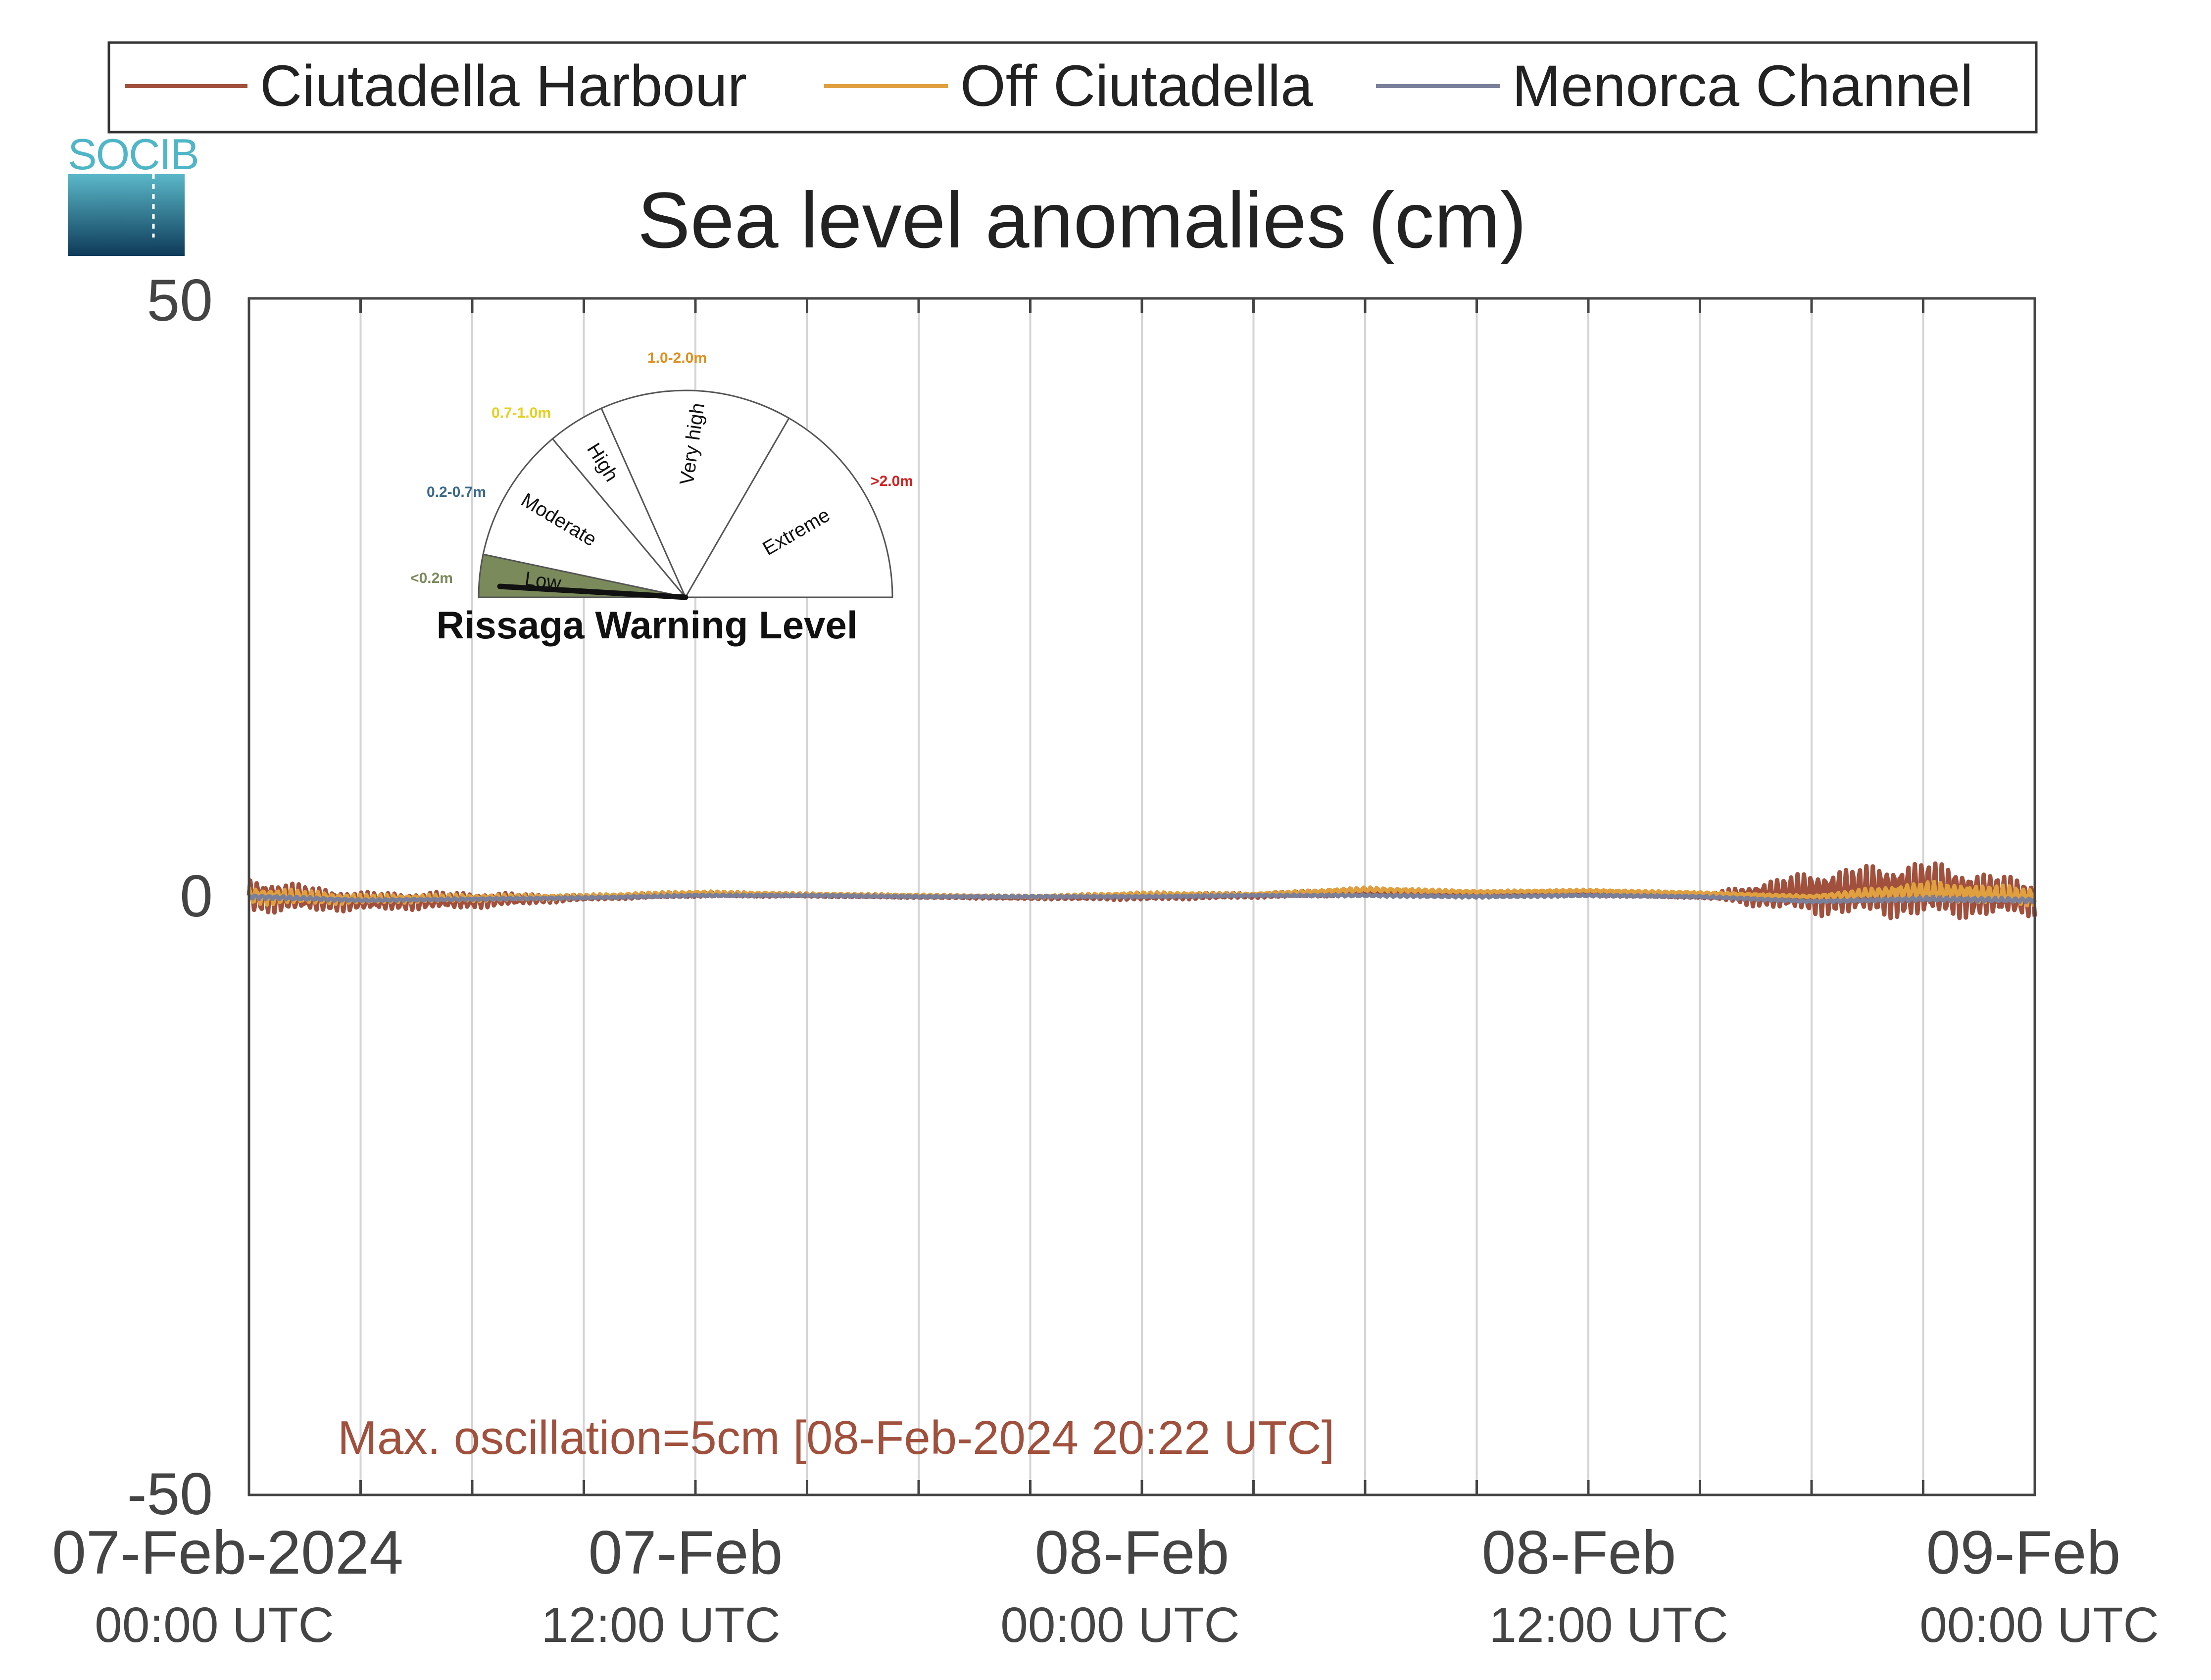 Image resolution: width=2211 pixels, height=1680 pixels. Describe the element at coordinates (2023, 1553) in the screenshot. I see `x-tick-date-4: 09-Feb` at that location.